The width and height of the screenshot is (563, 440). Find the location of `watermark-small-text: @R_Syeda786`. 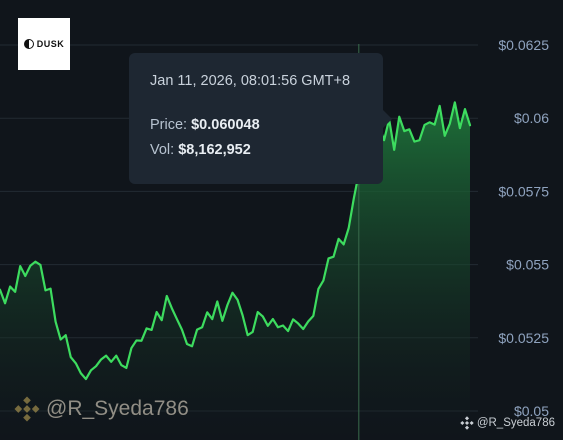

watermark-small-text: @R_Syeda786 is located at coordinates (515, 423).